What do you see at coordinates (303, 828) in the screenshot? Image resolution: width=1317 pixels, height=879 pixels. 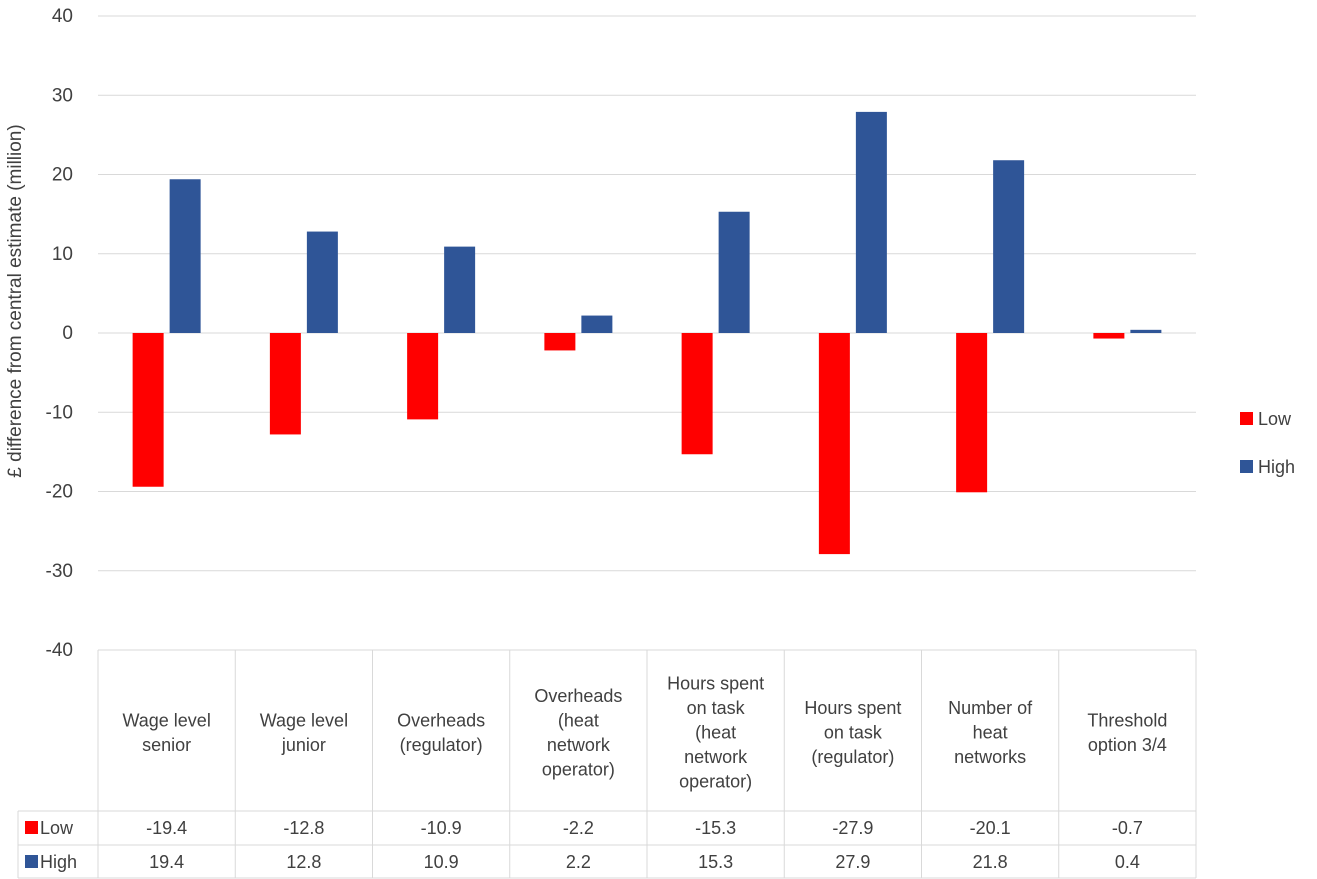 I see `table-value: -12.8` at bounding box center [303, 828].